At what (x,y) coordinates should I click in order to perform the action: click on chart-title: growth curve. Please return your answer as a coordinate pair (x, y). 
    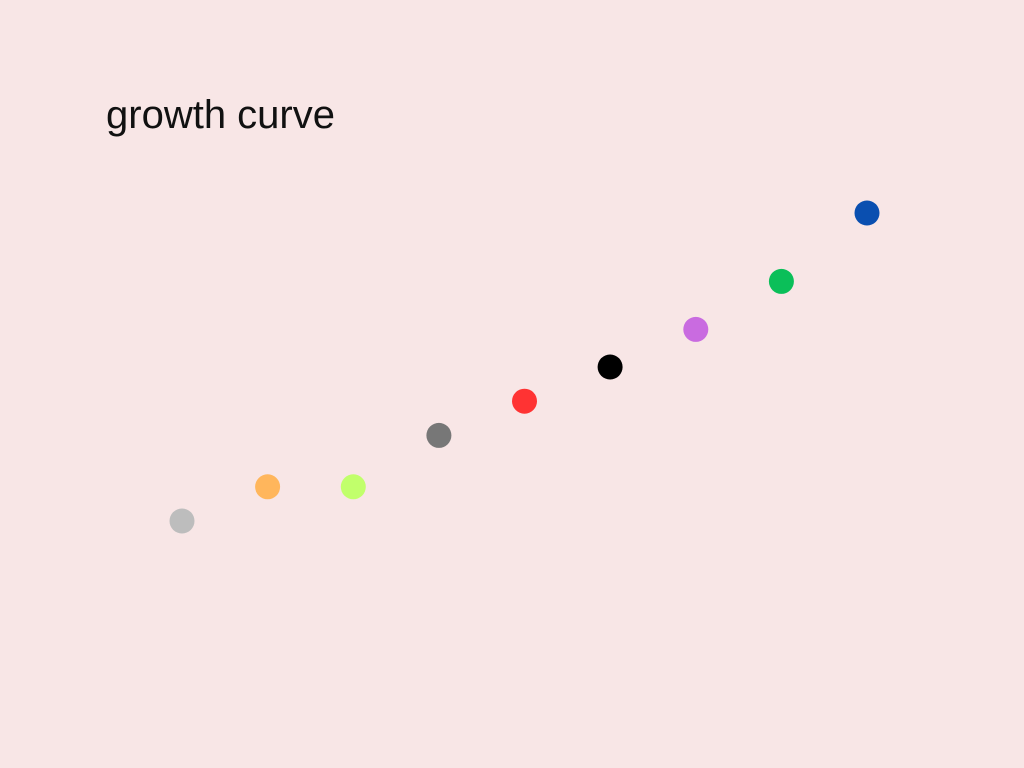
    Looking at the image, I should click on (220, 115).